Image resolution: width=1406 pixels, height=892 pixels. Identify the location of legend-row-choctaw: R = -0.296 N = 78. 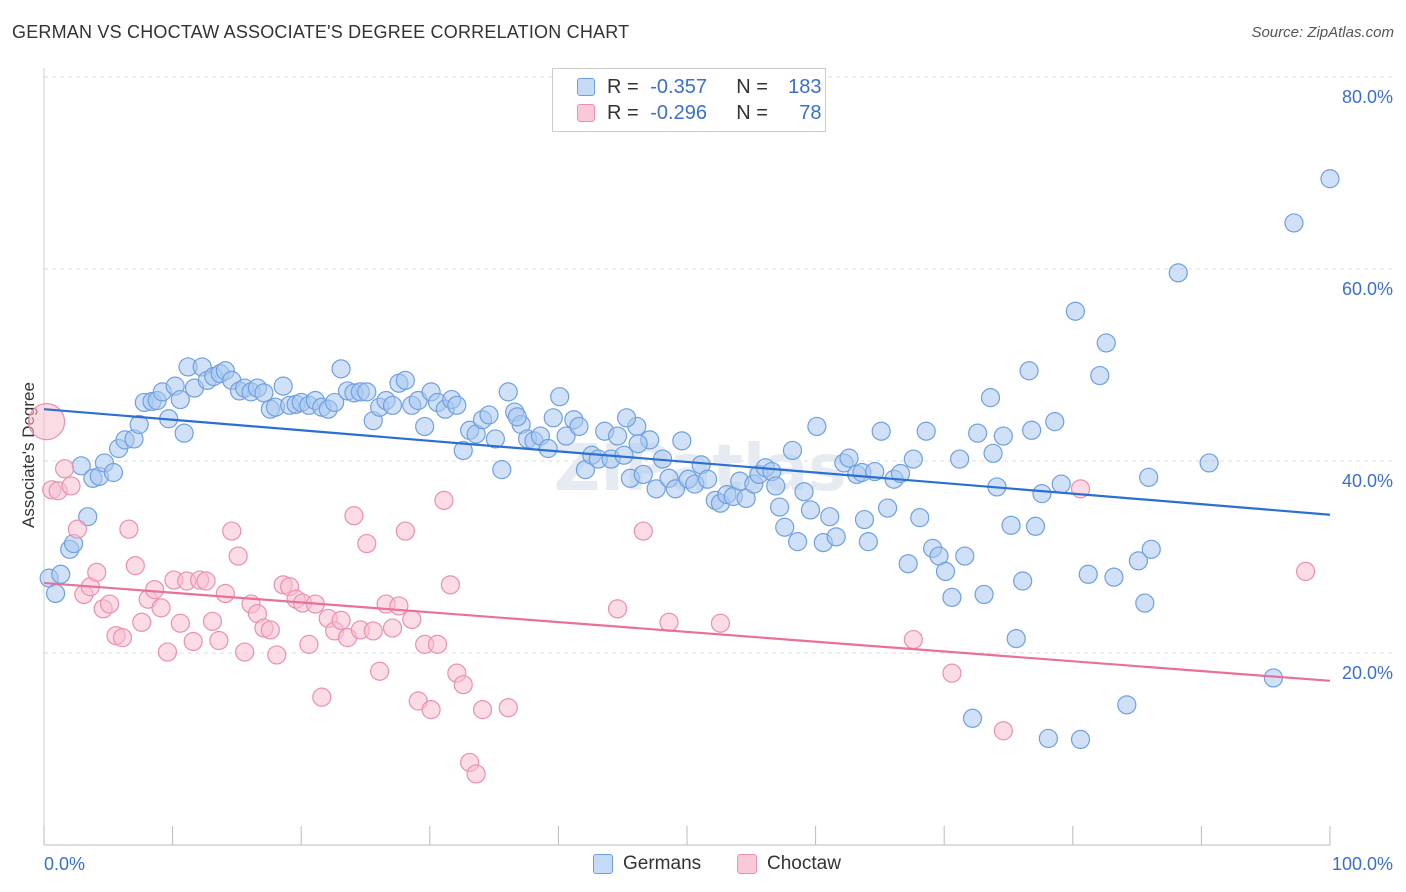
(699, 113).